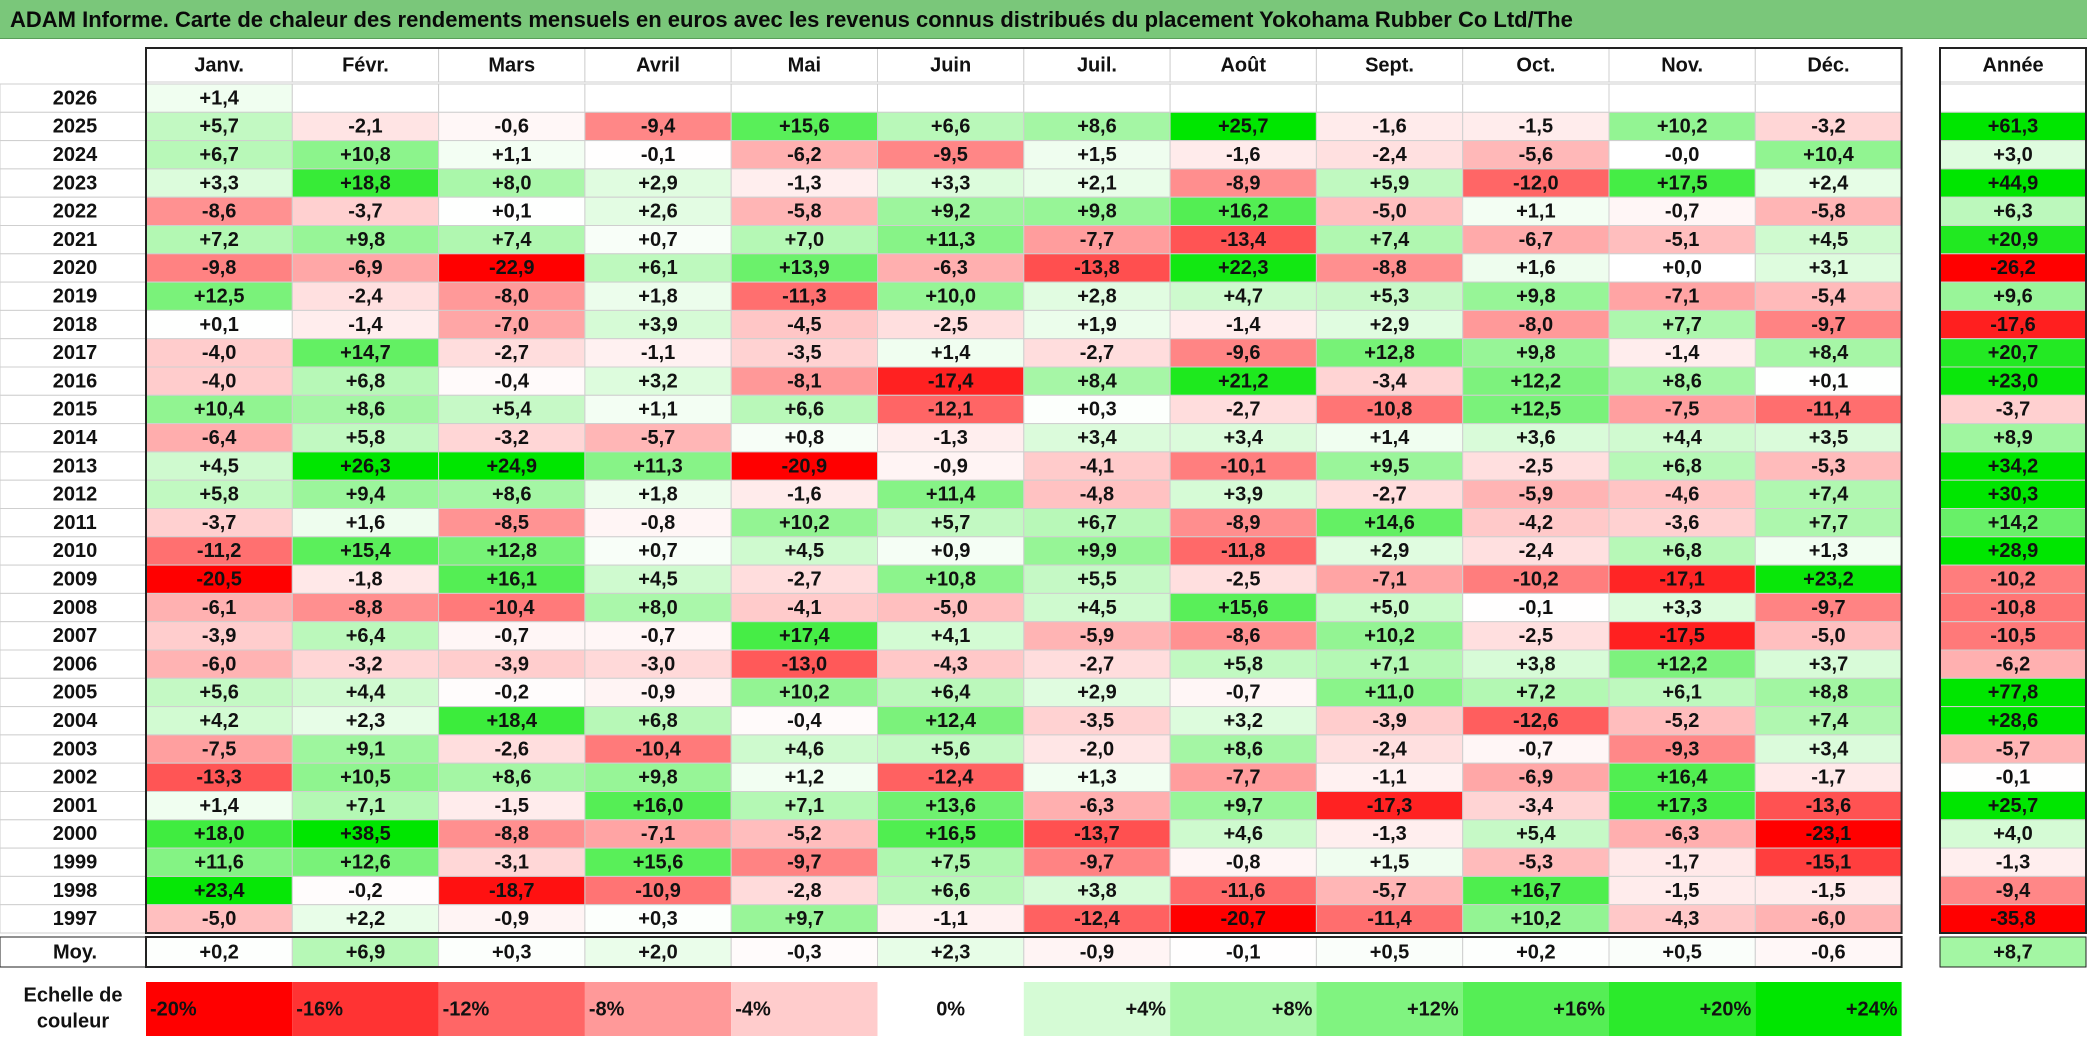  Describe the element at coordinates (658, 438) in the screenshot. I see `cell-value: -5,7` at that location.